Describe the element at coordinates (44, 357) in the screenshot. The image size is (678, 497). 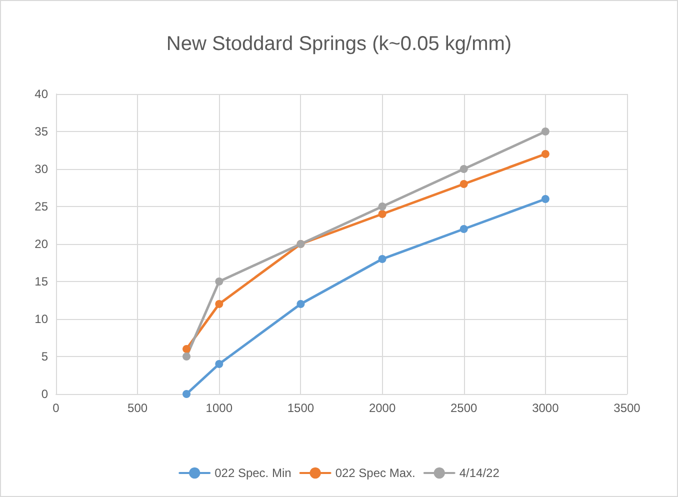
I see `y-tick-label: 5` at that location.